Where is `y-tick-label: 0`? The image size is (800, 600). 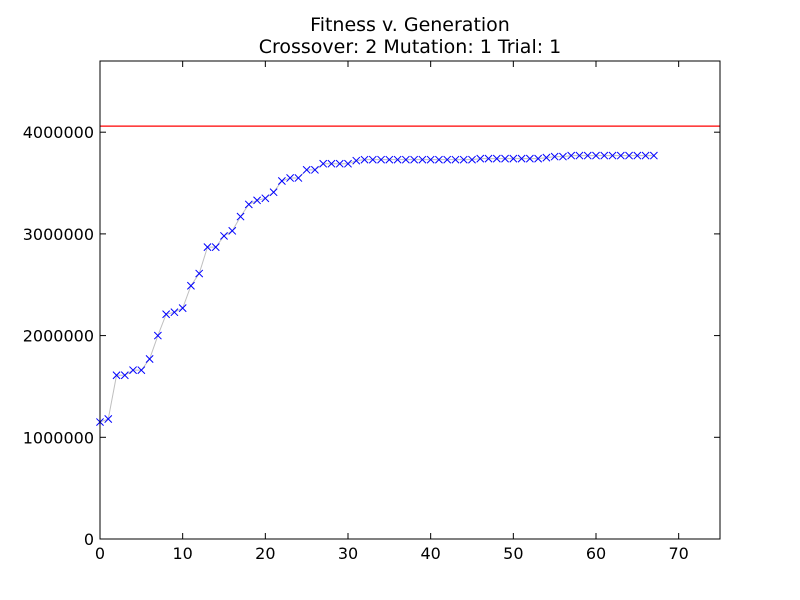
y-tick-label: 0 is located at coordinates (89, 539).